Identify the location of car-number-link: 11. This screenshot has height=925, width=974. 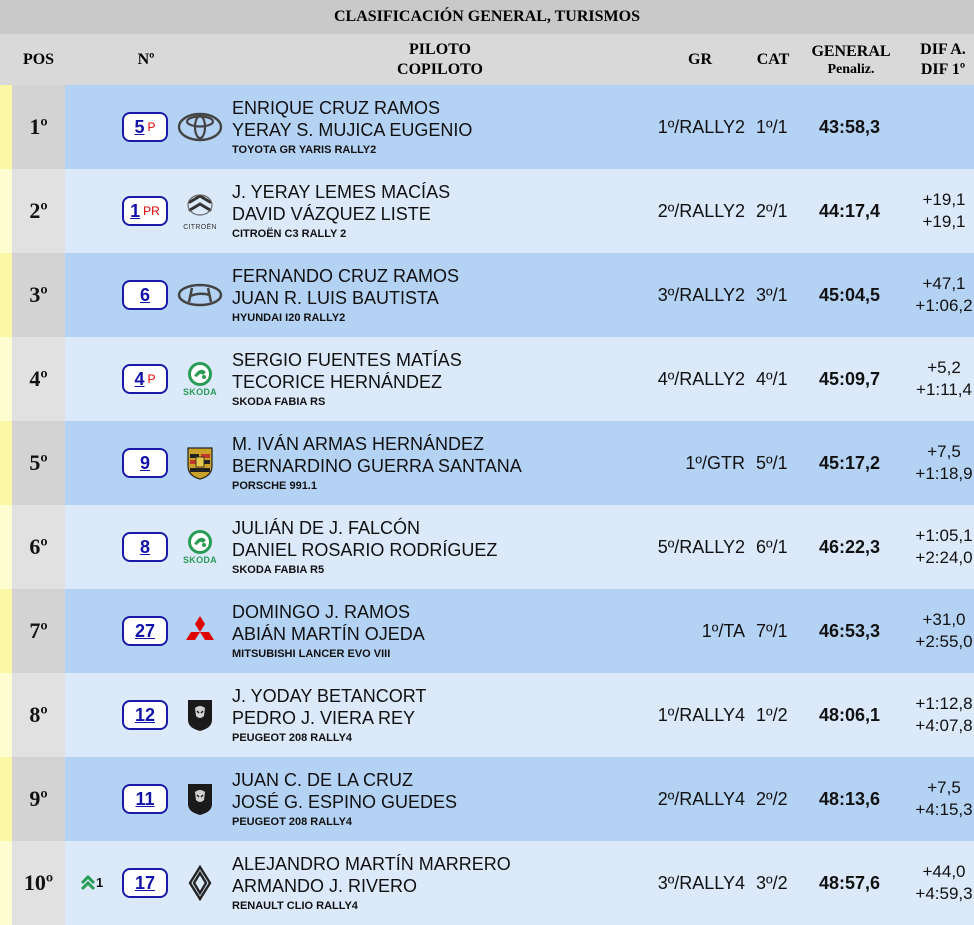
(145, 799).